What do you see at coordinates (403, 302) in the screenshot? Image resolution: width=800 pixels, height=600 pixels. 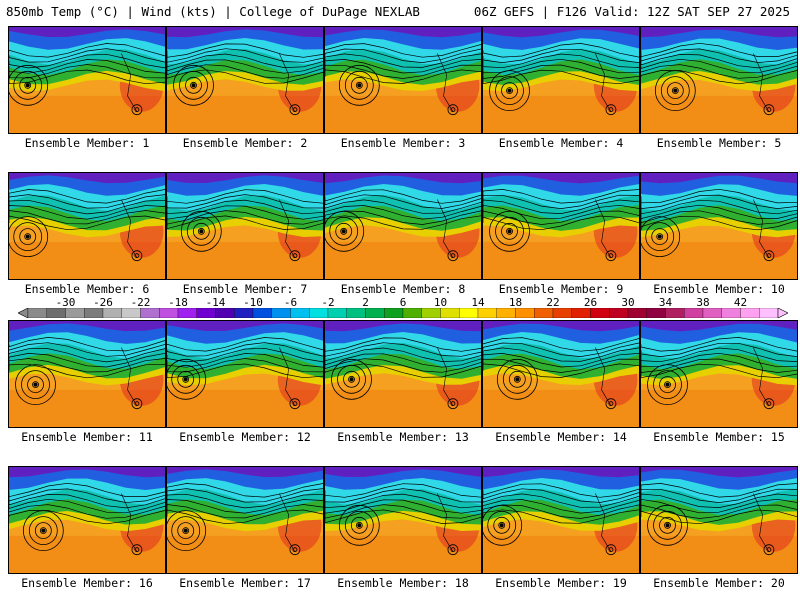 I see `colorbar-tick-label: 6` at bounding box center [403, 302].